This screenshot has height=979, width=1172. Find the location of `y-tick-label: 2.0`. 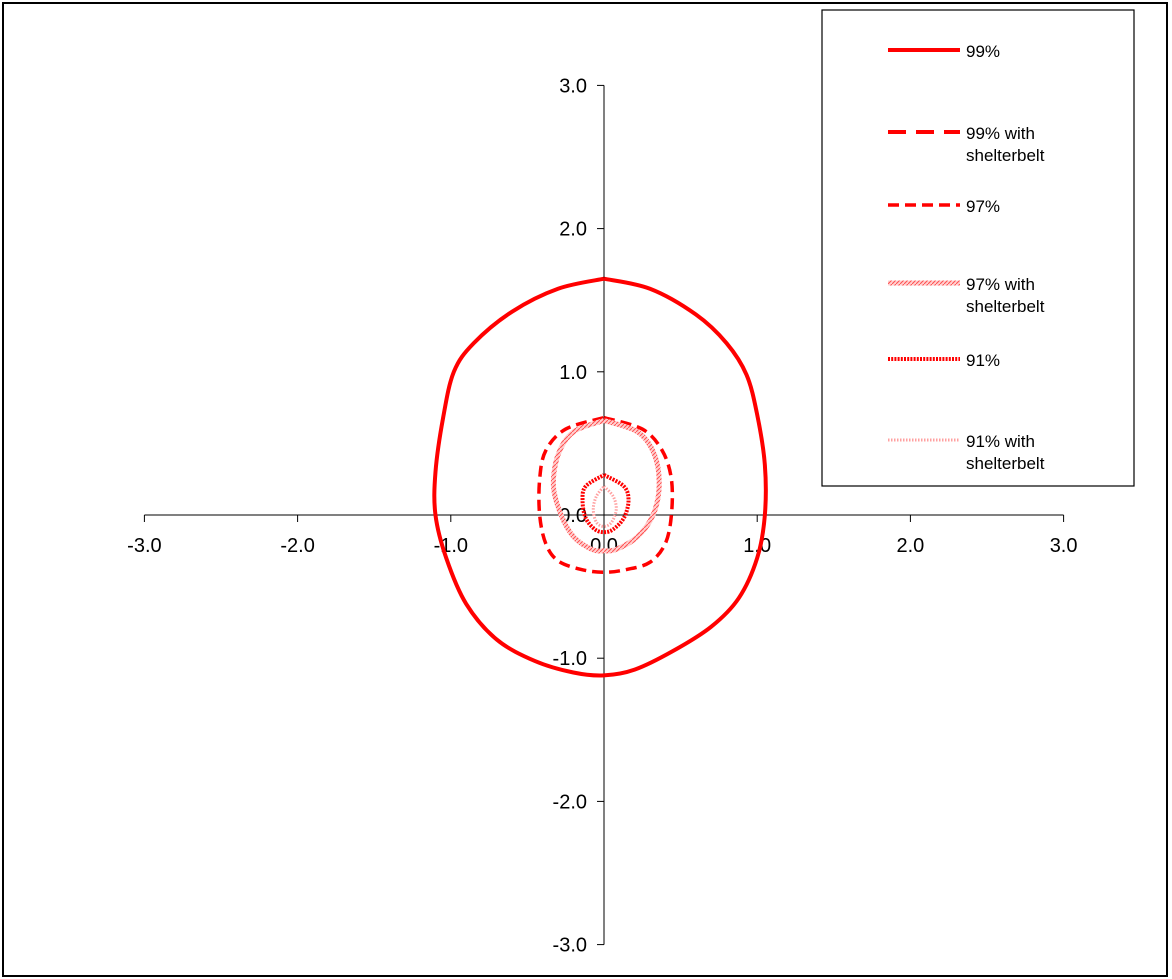

y-tick-label: 2.0 is located at coordinates (573, 230).